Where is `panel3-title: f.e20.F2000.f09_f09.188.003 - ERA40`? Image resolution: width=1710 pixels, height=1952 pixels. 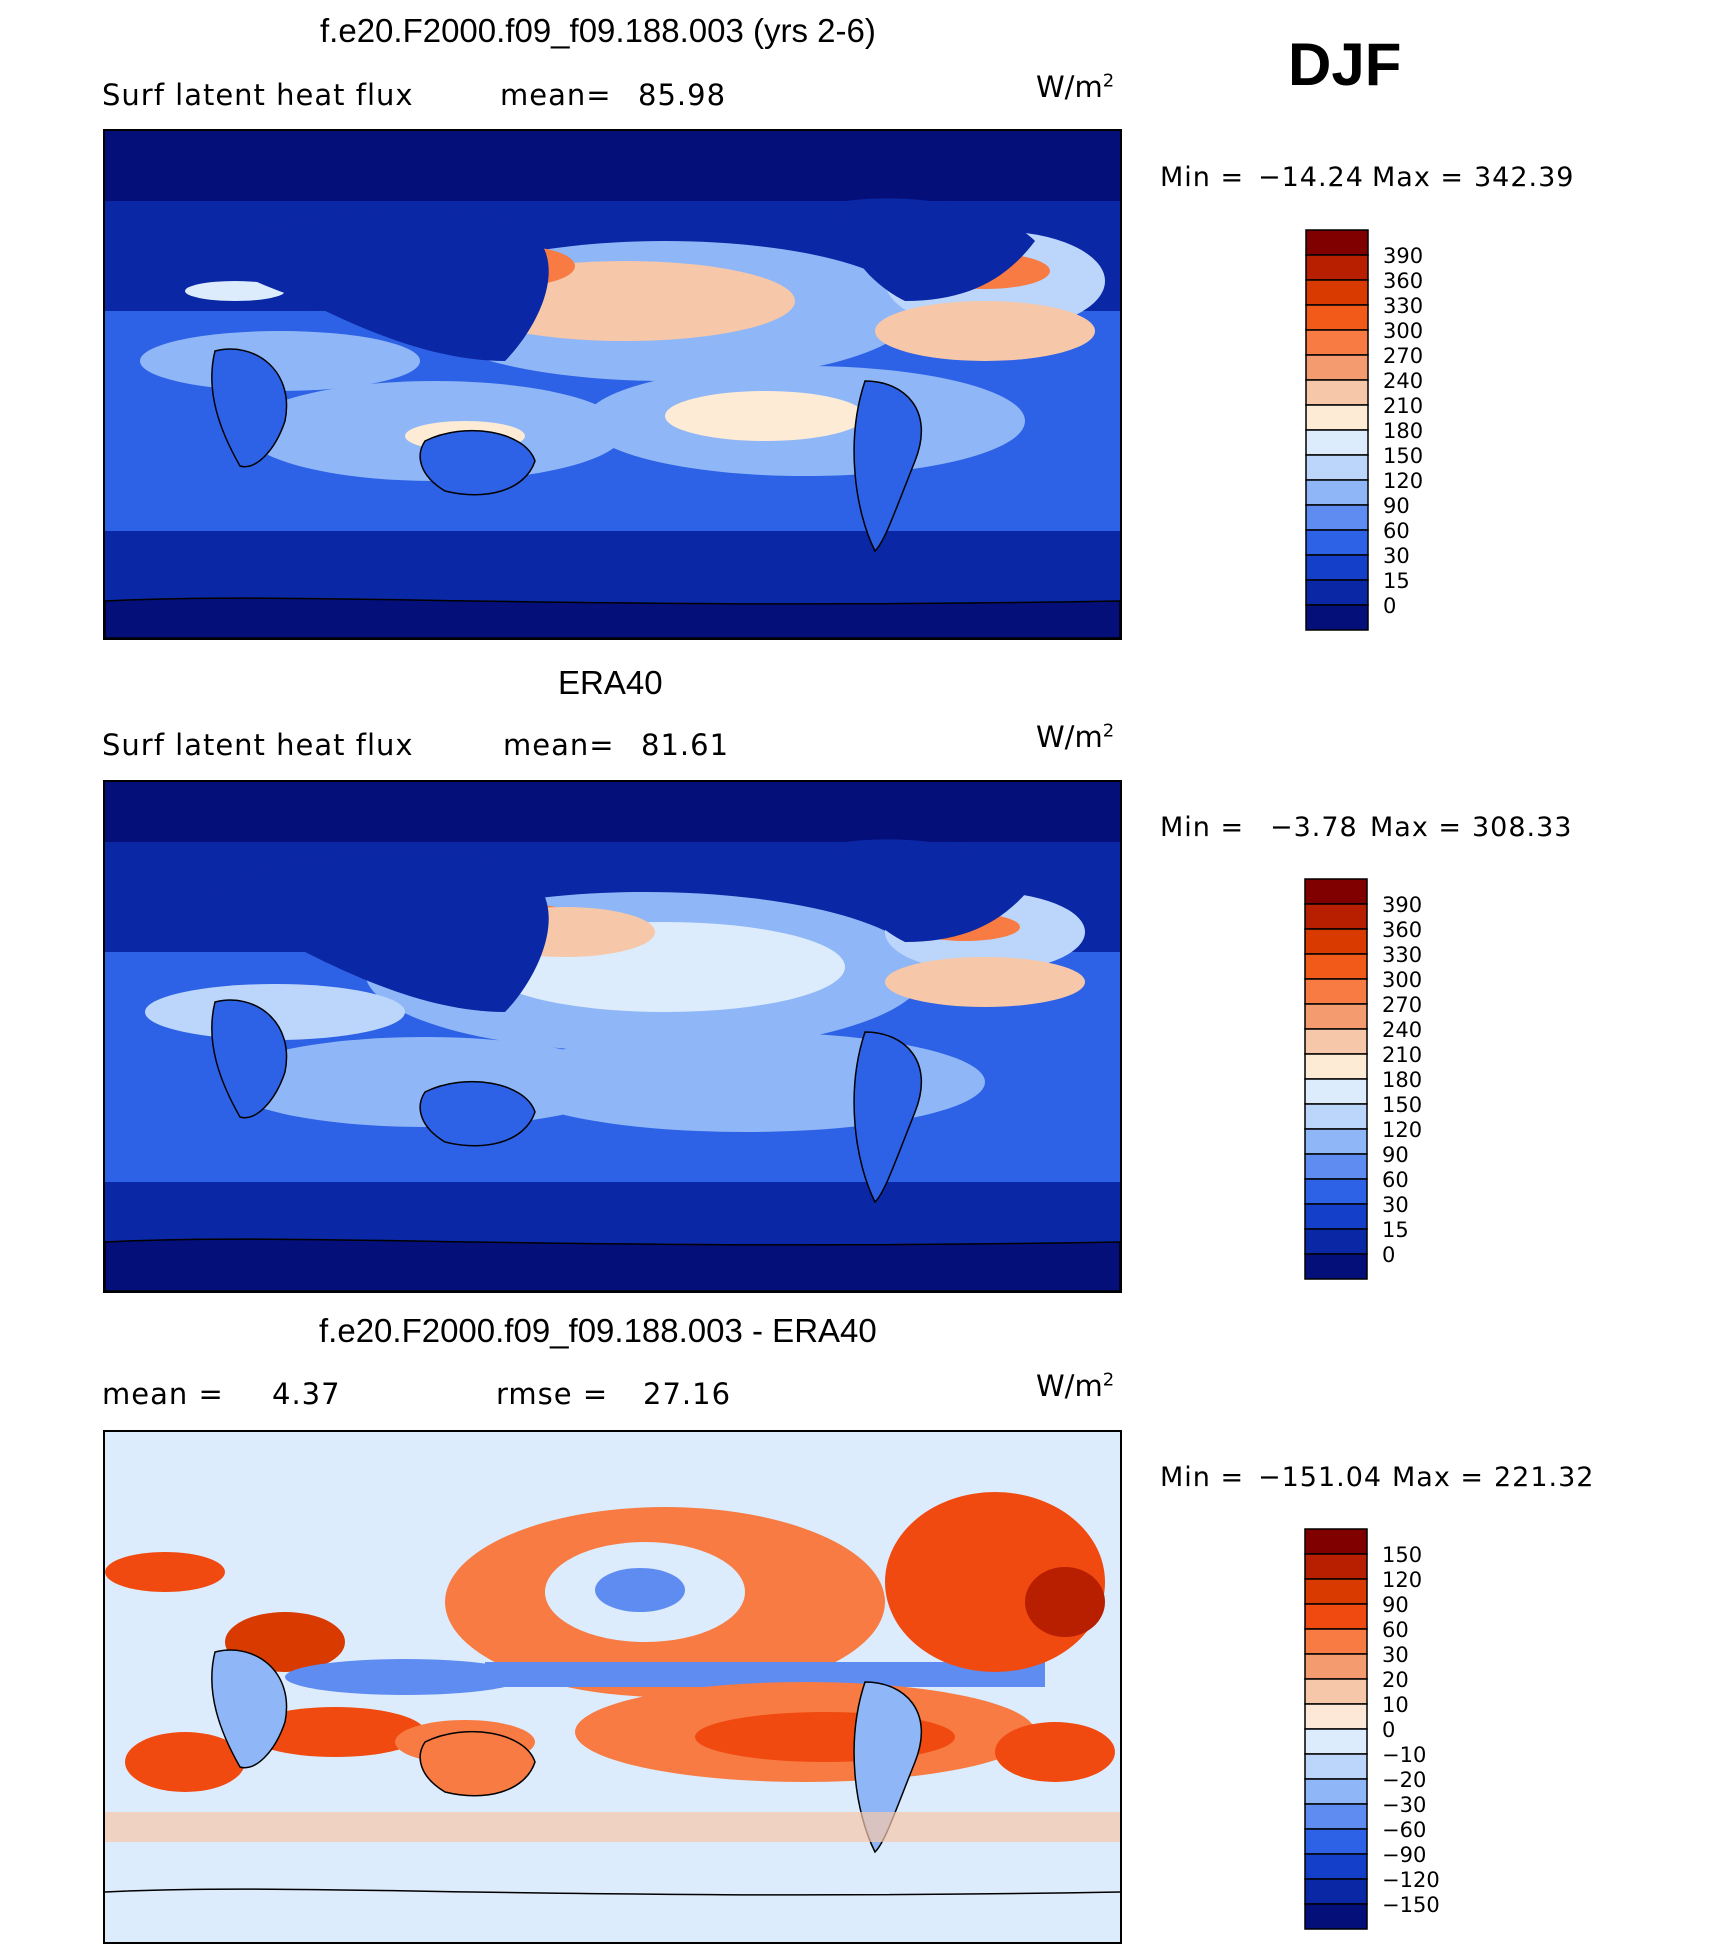
panel3-title: f.e20.F2000.f09_f09.188.003 - ERA40 is located at coordinates (598, 1330).